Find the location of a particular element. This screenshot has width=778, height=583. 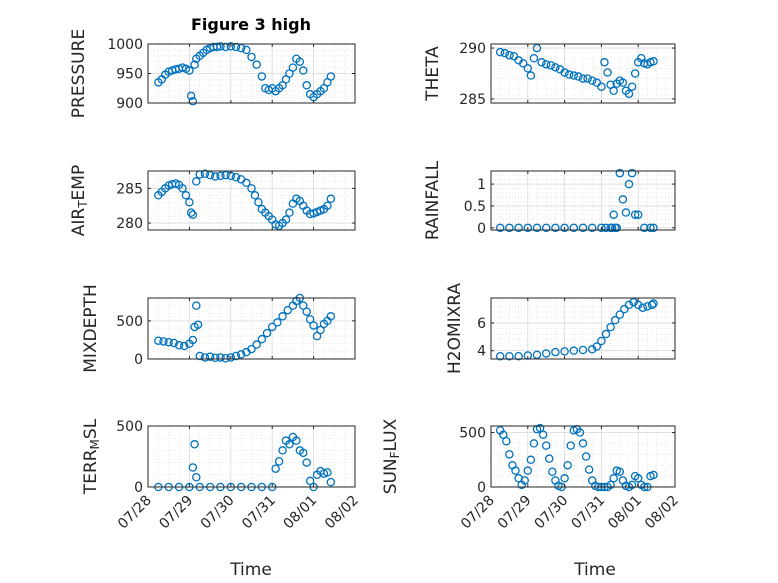

x-tick-label: 07/29 is located at coordinates (515, 513).